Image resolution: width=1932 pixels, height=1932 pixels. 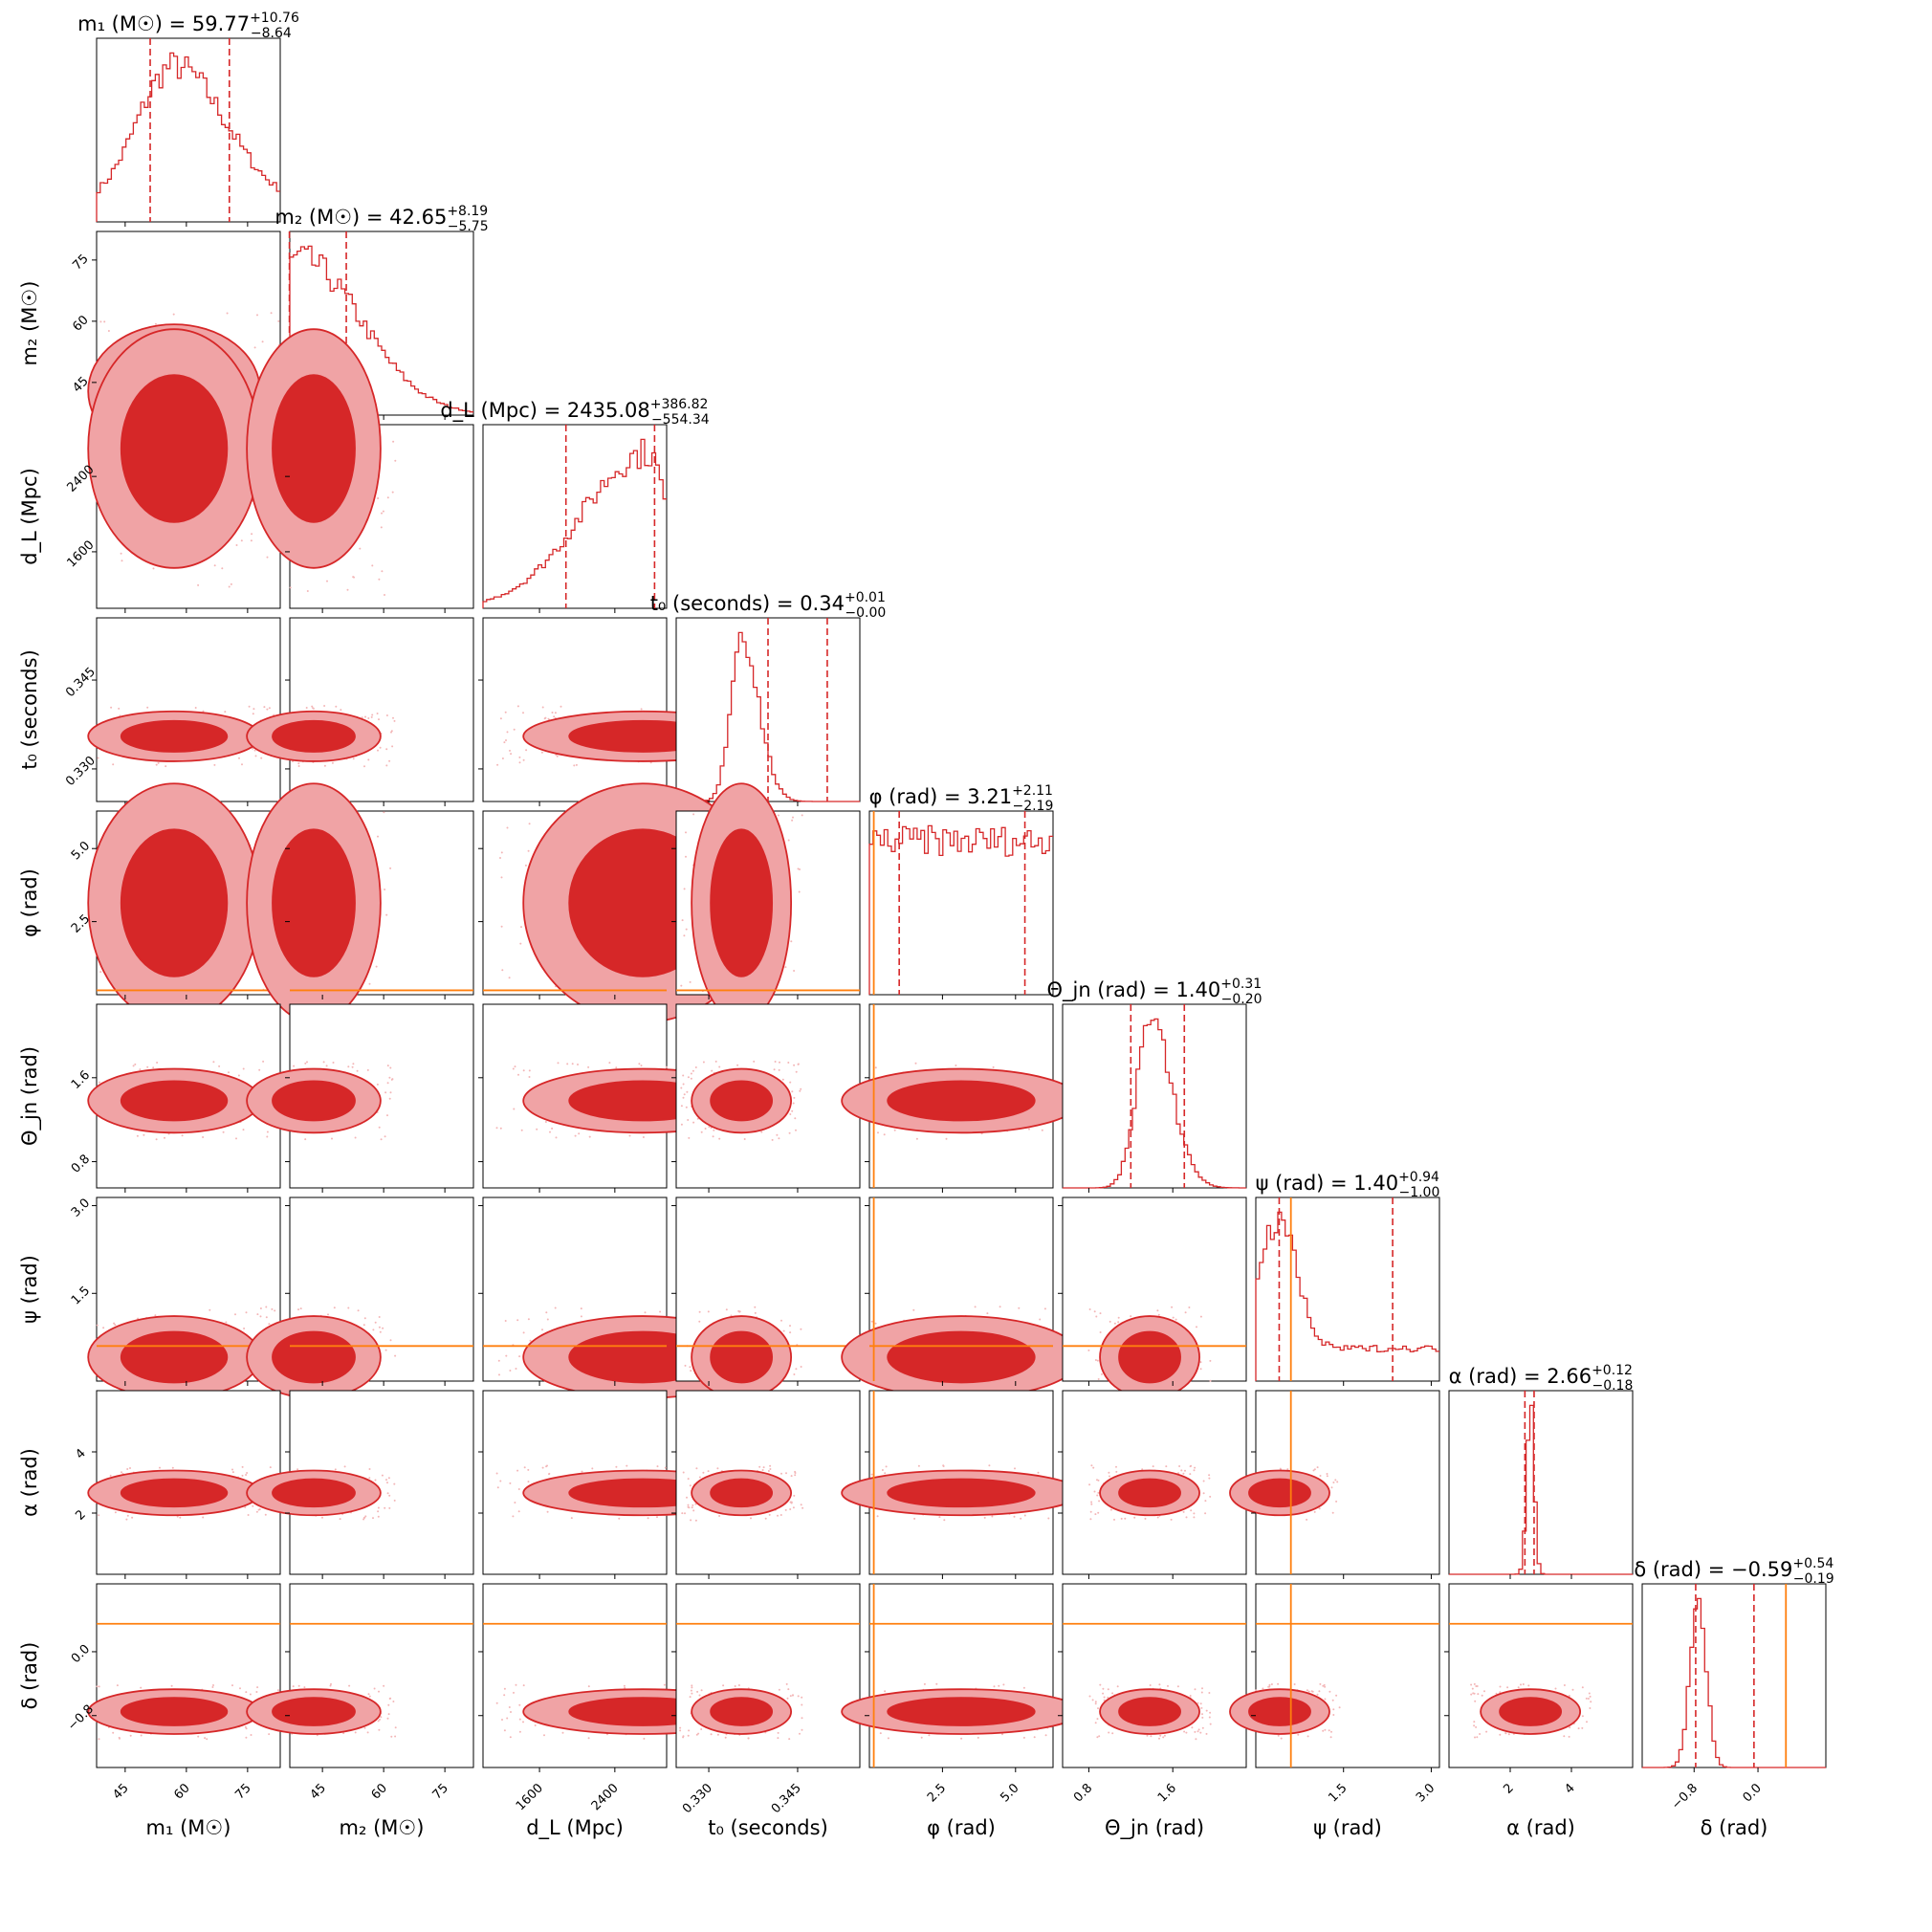 What do you see at coordinates (697, 1798) in the screenshot?
I see `x-tick-label-t0: 0.330` at bounding box center [697, 1798].